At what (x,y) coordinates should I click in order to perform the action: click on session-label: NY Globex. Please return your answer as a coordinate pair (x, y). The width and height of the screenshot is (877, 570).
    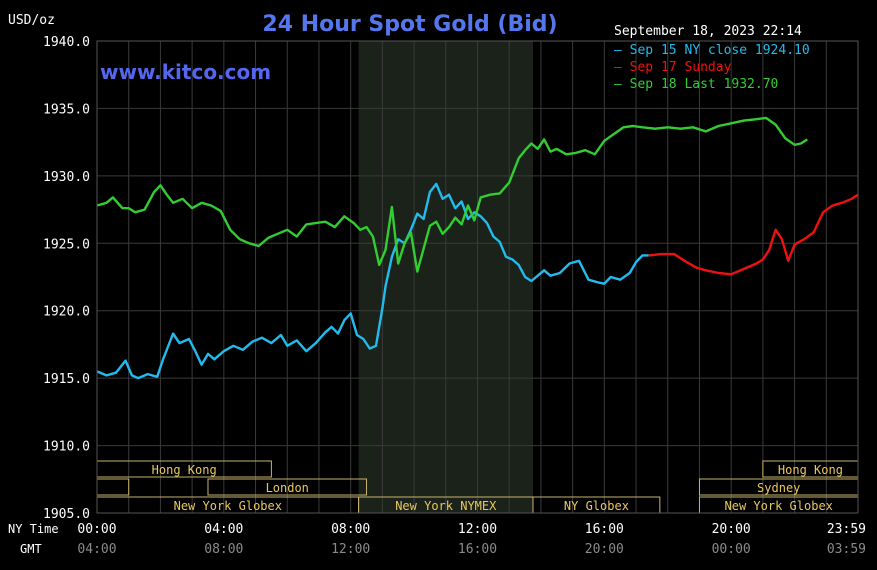
    Looking at the image, I should click on (596, 506).